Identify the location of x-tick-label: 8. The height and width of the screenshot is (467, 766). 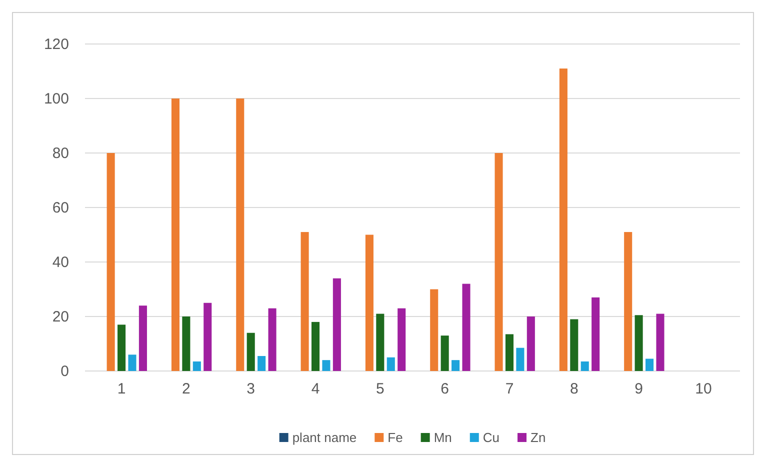
(574, 389).